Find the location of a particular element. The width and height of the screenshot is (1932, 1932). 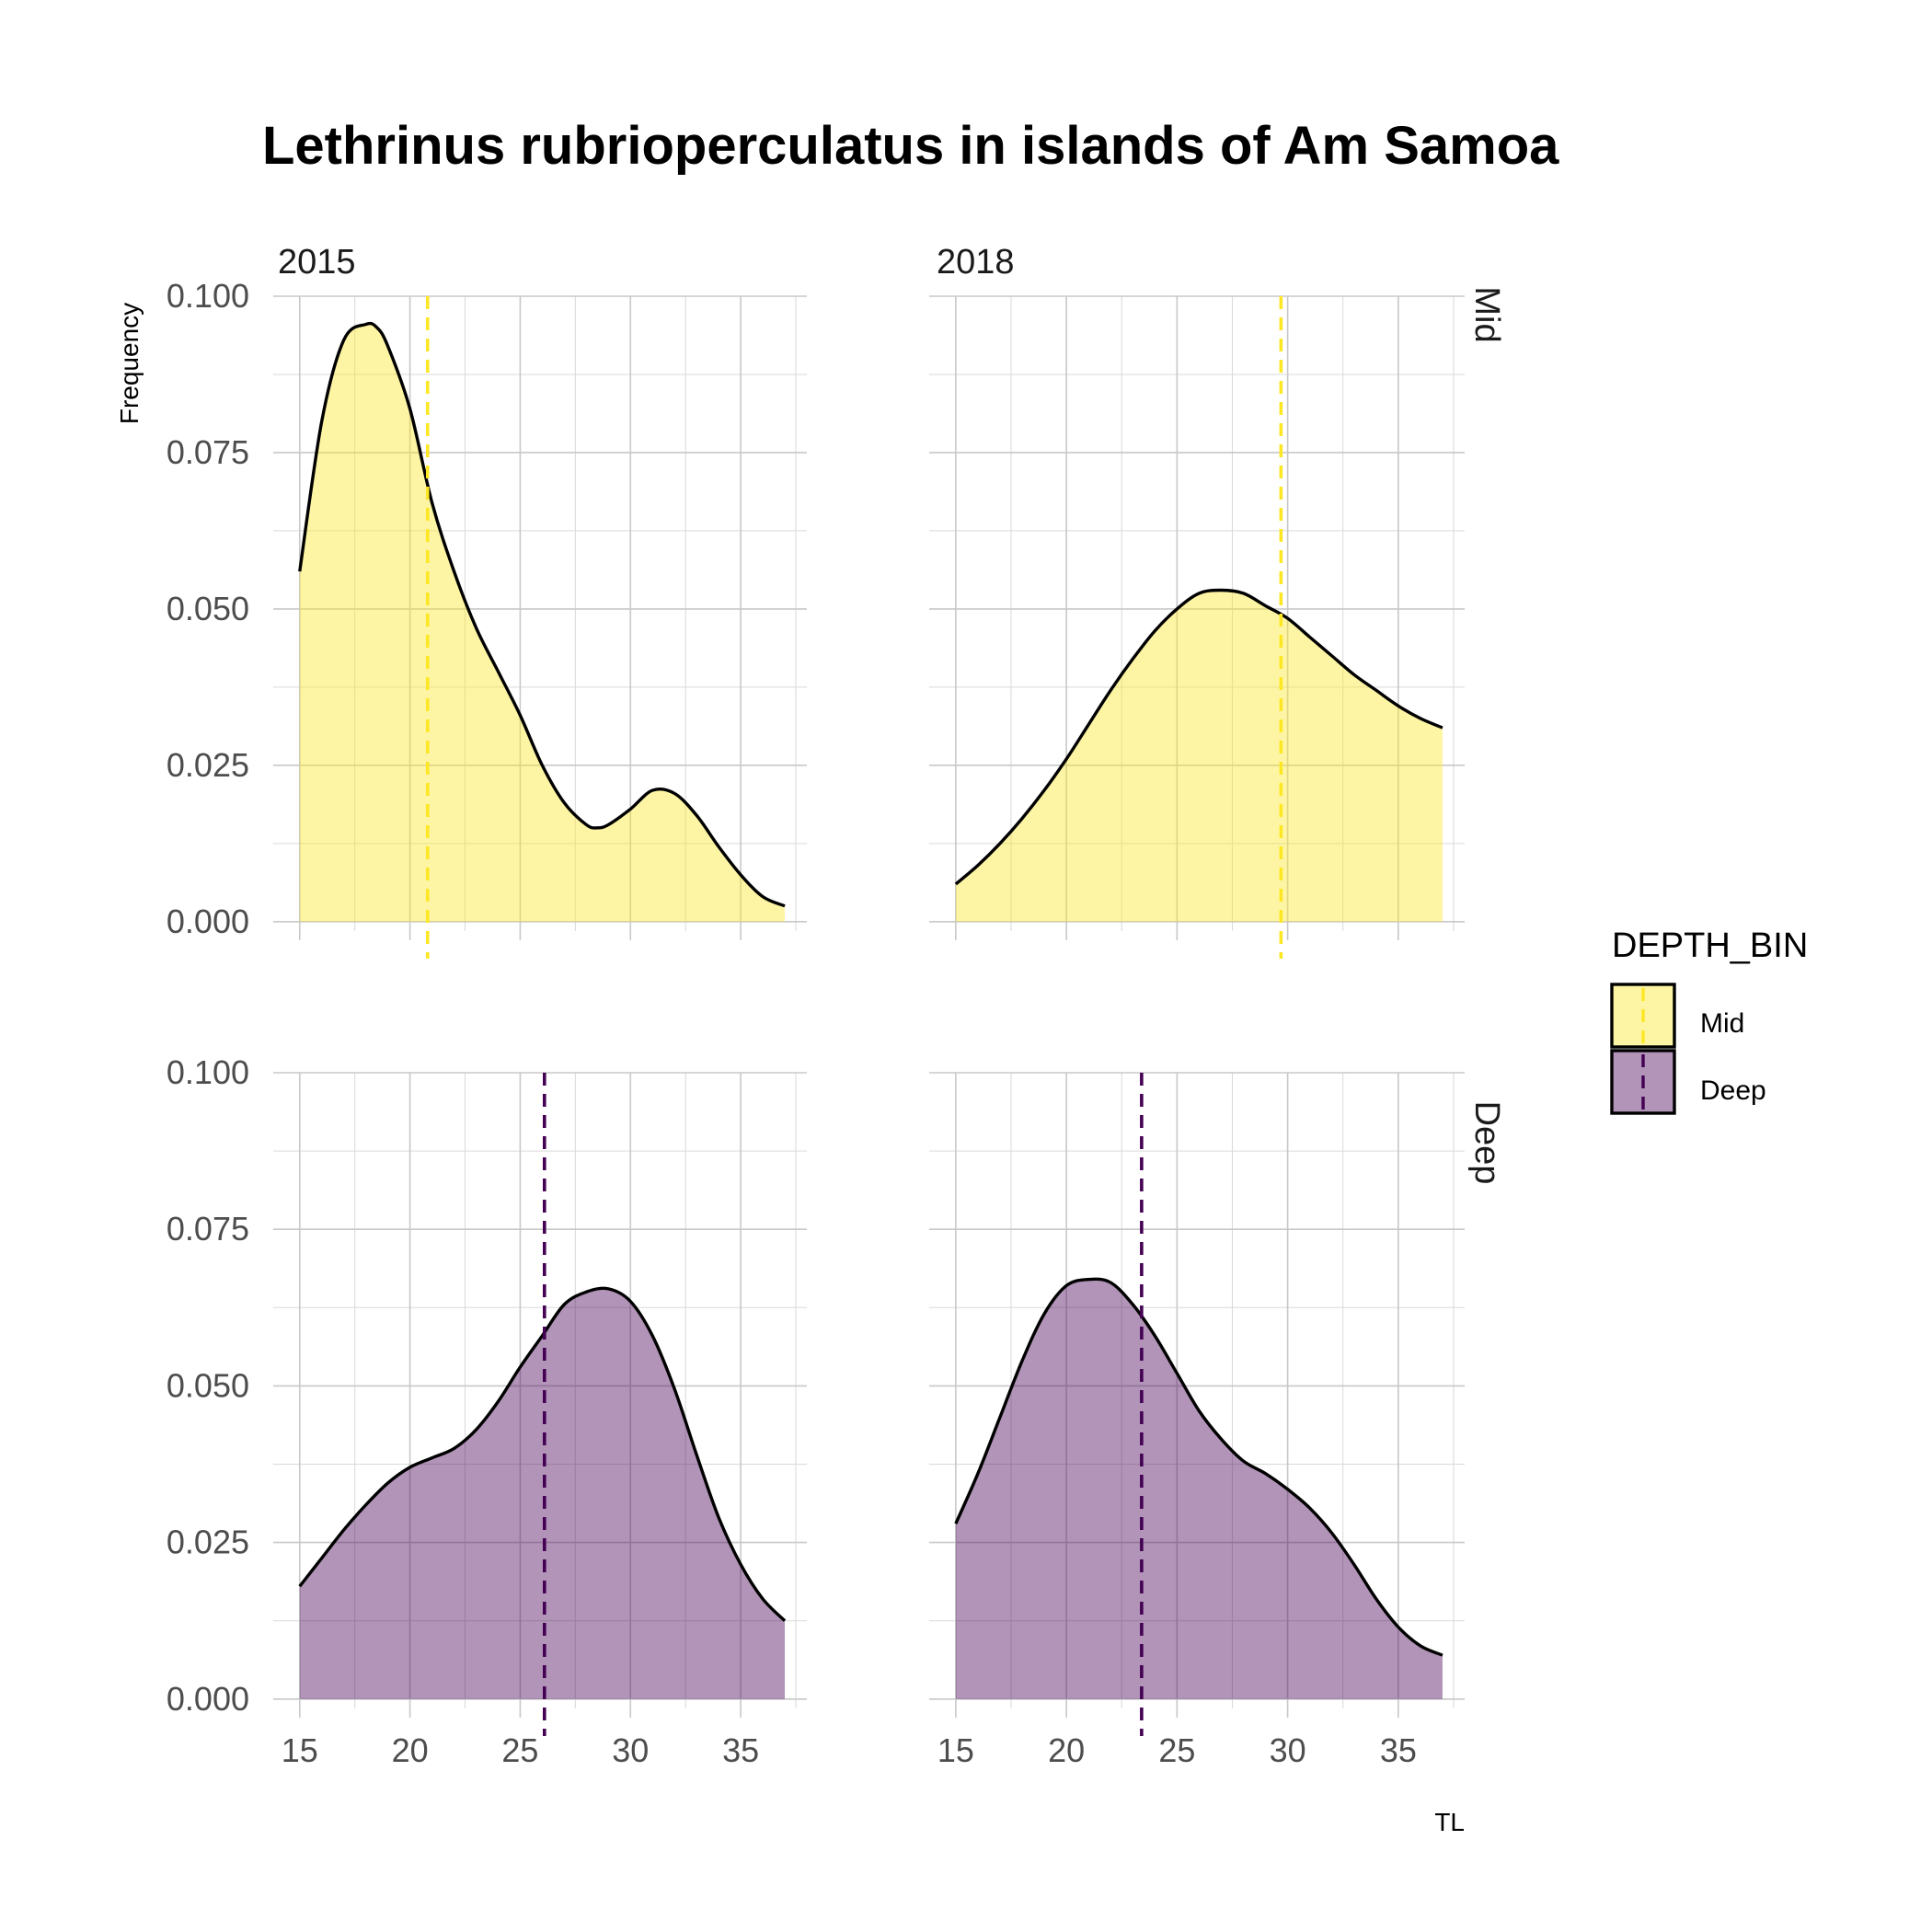

legend-title: DEPTH_BIN is located at coordinates (1710, 945).